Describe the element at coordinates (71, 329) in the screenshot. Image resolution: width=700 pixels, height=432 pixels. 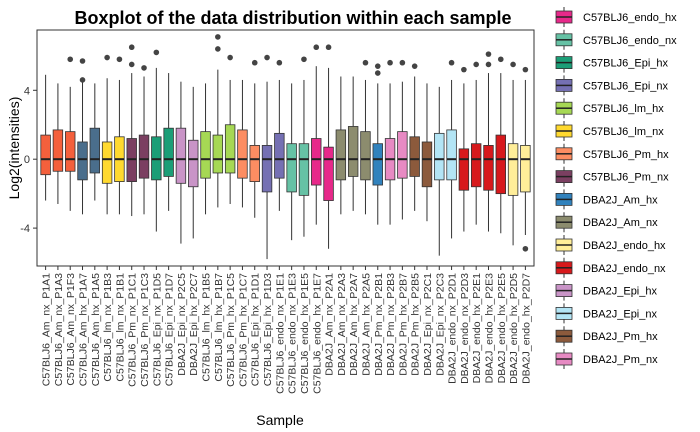
I see `x-tick-label: C57BLJ6_Am_nx_P1F3` at that location.